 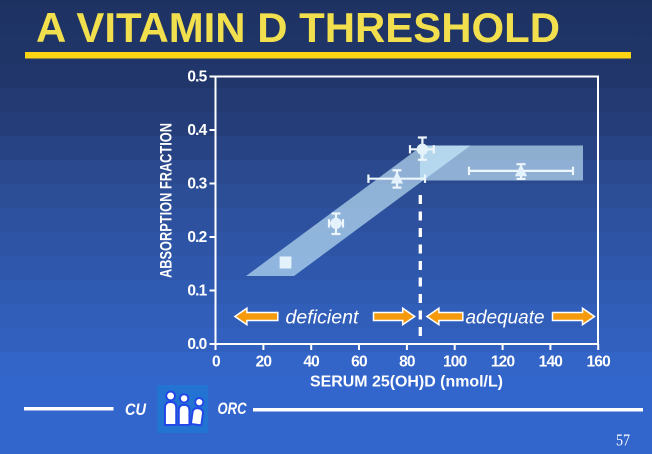 I want to click on svg-text: CU, so click(x=136, y=410).